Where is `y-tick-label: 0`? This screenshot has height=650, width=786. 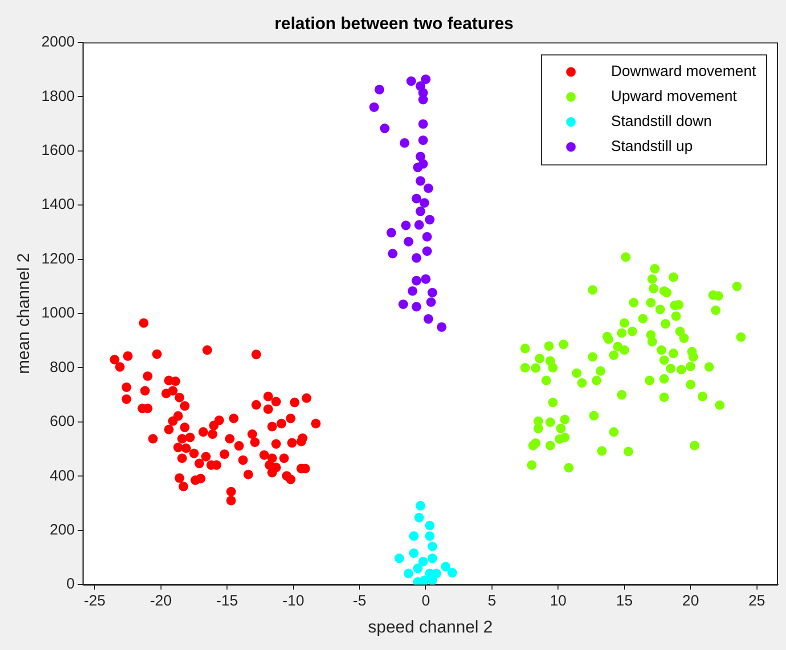
y-tick-label: 0 is located at coordinates (70, 584).